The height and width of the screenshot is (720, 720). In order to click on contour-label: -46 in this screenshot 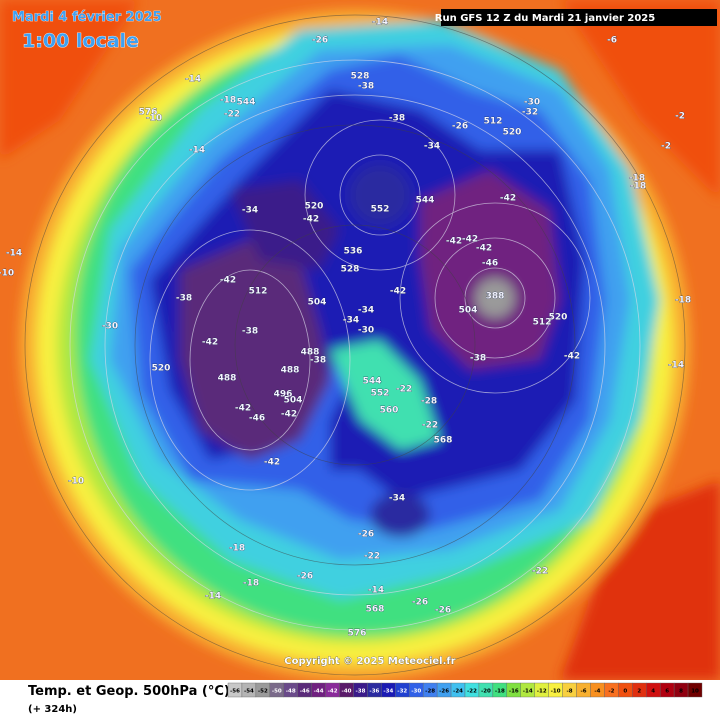, I will do `click(490, 264)`.